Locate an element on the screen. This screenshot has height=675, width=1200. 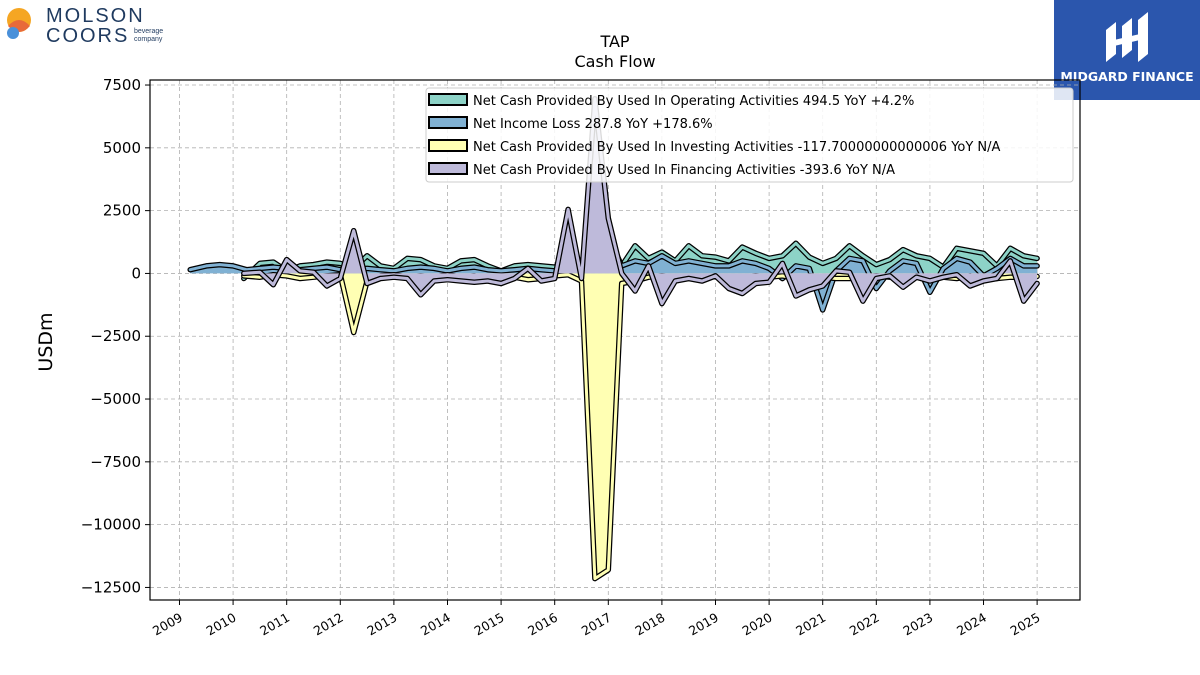
x-tick-label: 2023 is located at coordinates (917, 624).